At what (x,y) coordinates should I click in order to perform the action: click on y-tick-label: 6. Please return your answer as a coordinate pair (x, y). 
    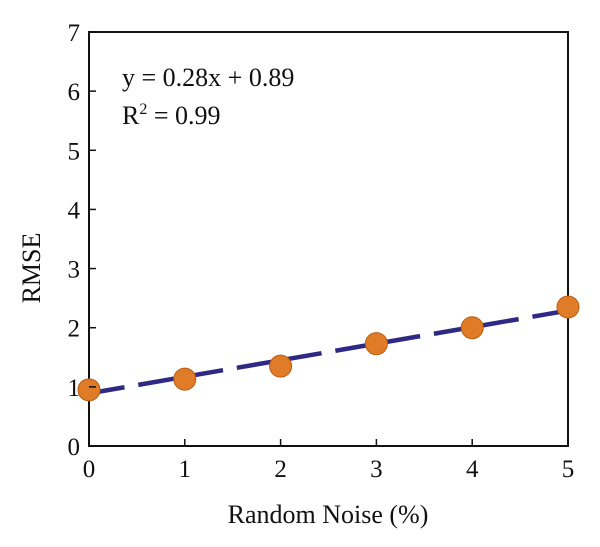
    Looking at the image, I should click on (74, 92).